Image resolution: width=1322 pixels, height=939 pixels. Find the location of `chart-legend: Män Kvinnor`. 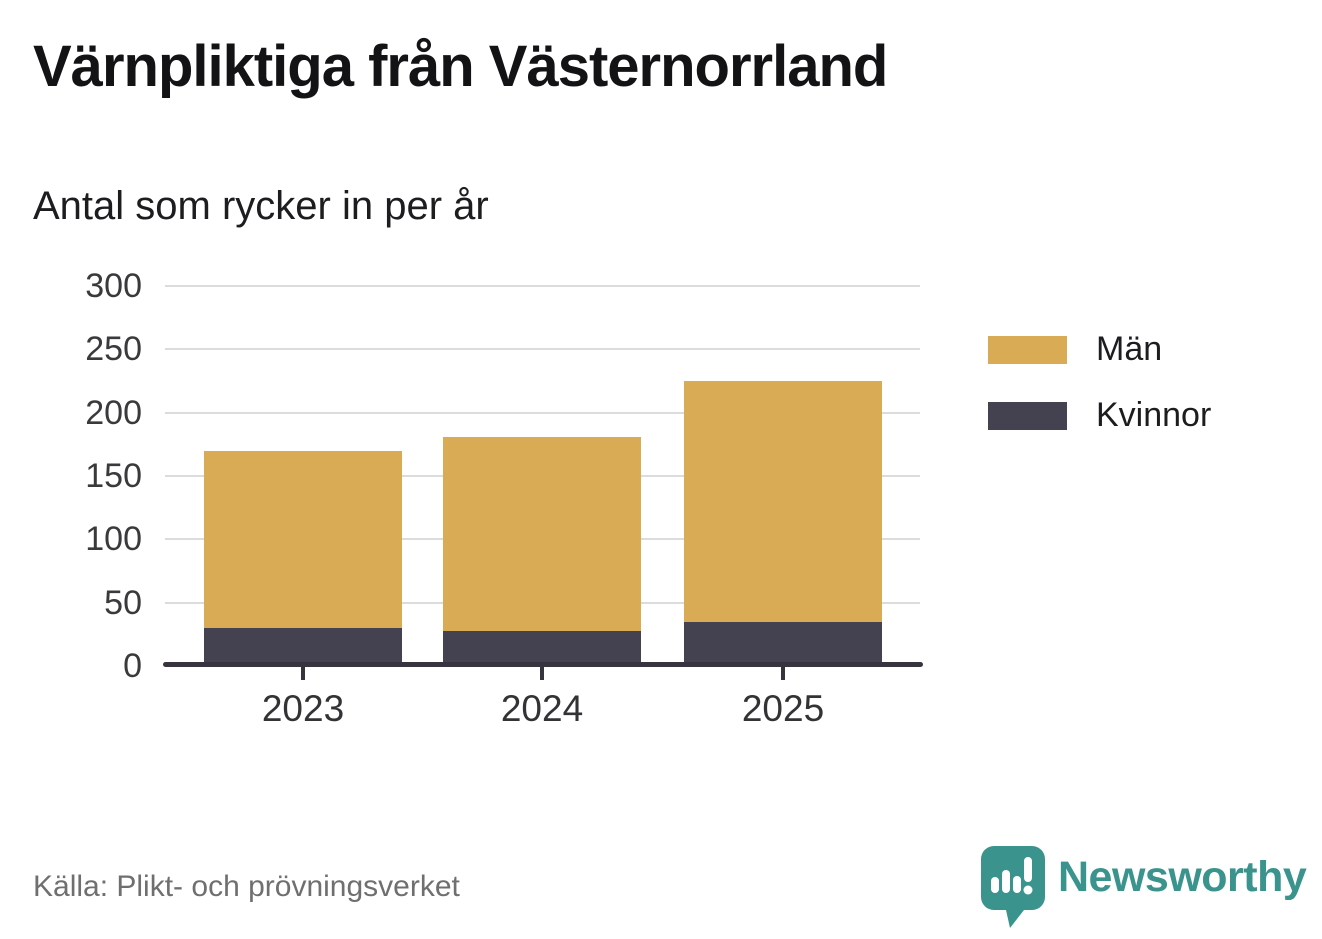

chart-legend: Män Kvinnor is located at coordinates (1148, 396).